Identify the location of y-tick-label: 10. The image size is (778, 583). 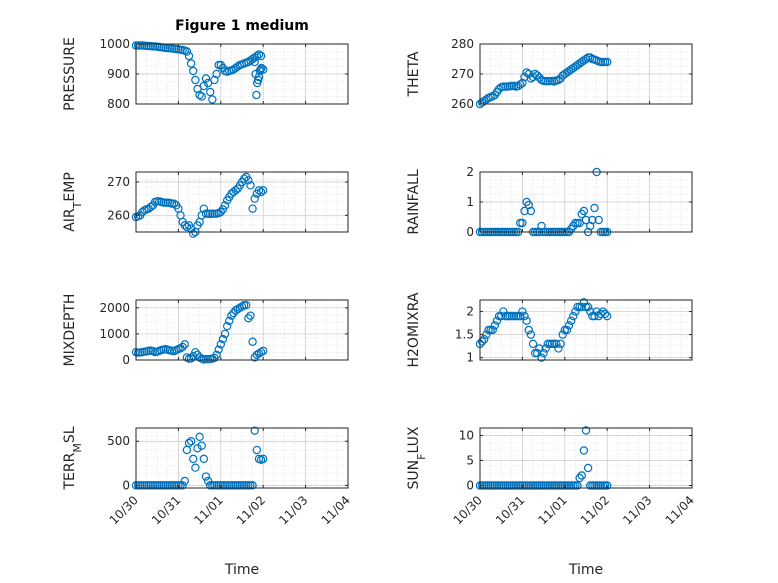
(466, 436).